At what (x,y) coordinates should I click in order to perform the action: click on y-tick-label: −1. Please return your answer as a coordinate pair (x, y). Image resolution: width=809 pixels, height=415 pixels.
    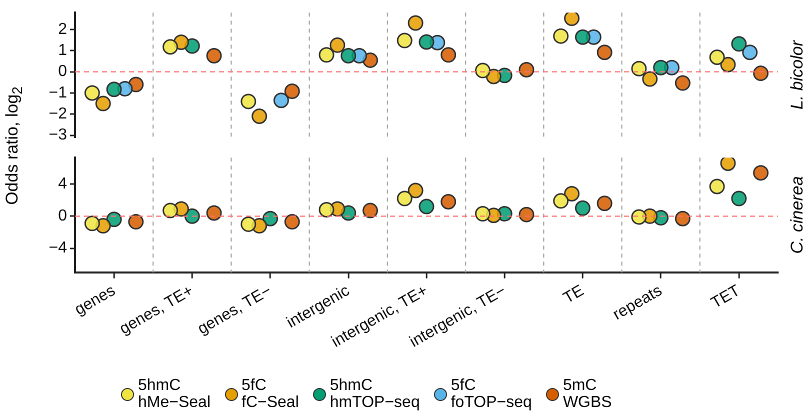
    Looking at the image, I should click on (58, 93).